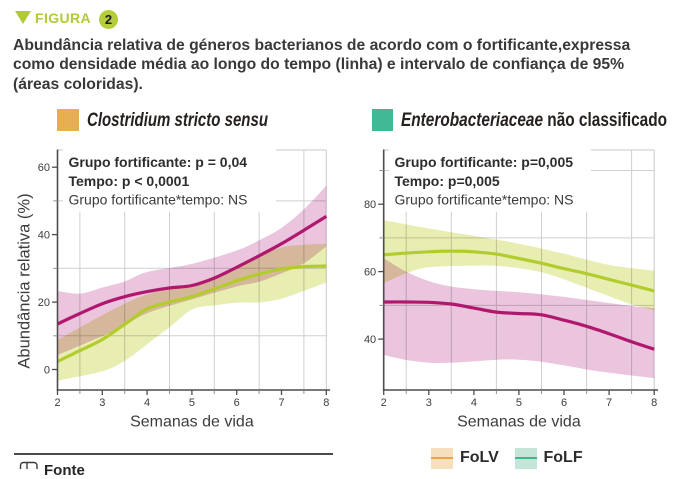  I want to click on svg-text: Tempo: p < 0,0001, so click(129, 181).